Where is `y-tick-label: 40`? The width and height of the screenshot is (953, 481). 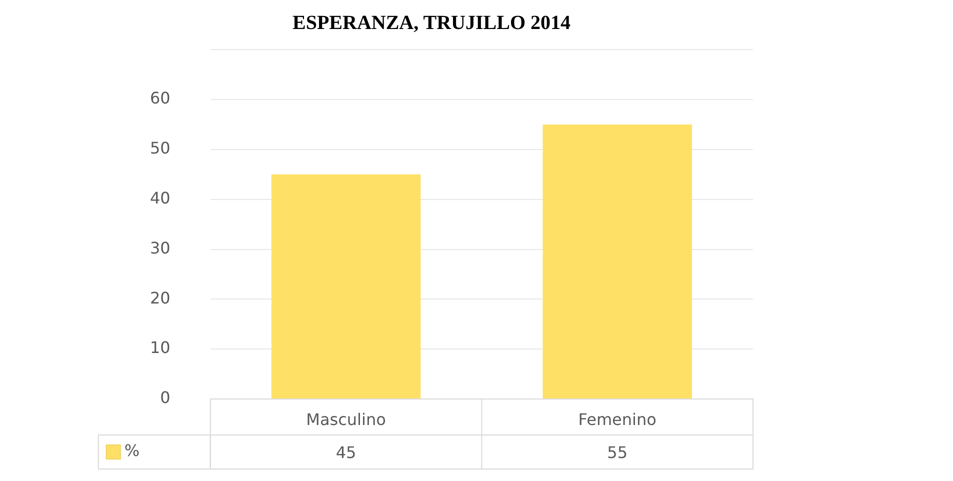 y-tick-label: 40 is located at coordinates (160, 198).